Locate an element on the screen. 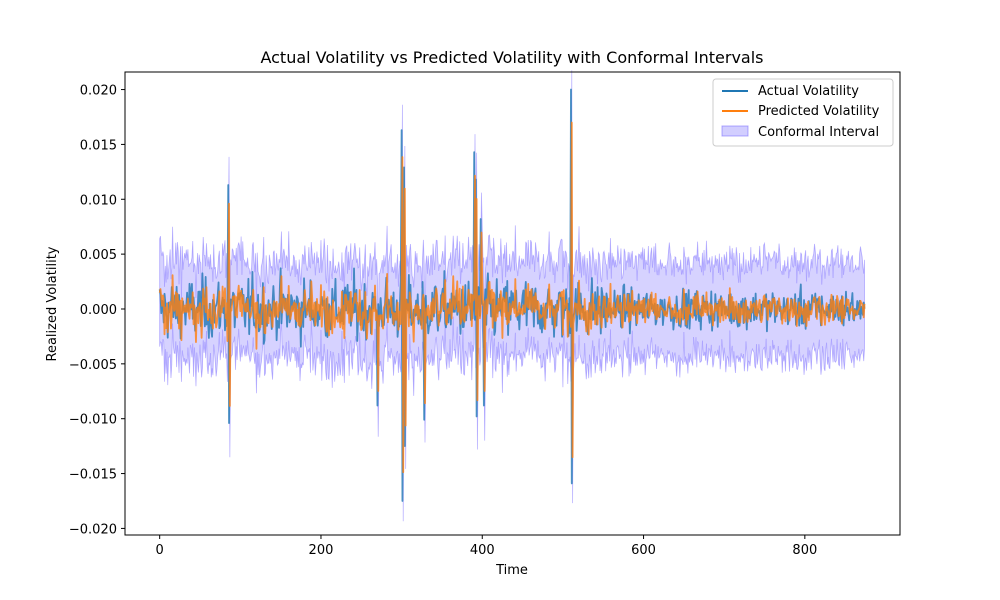 The height and width of the screenshot is (600, 1000). y-axis-title: Realized Volatility is located at coordinates (52, 303).